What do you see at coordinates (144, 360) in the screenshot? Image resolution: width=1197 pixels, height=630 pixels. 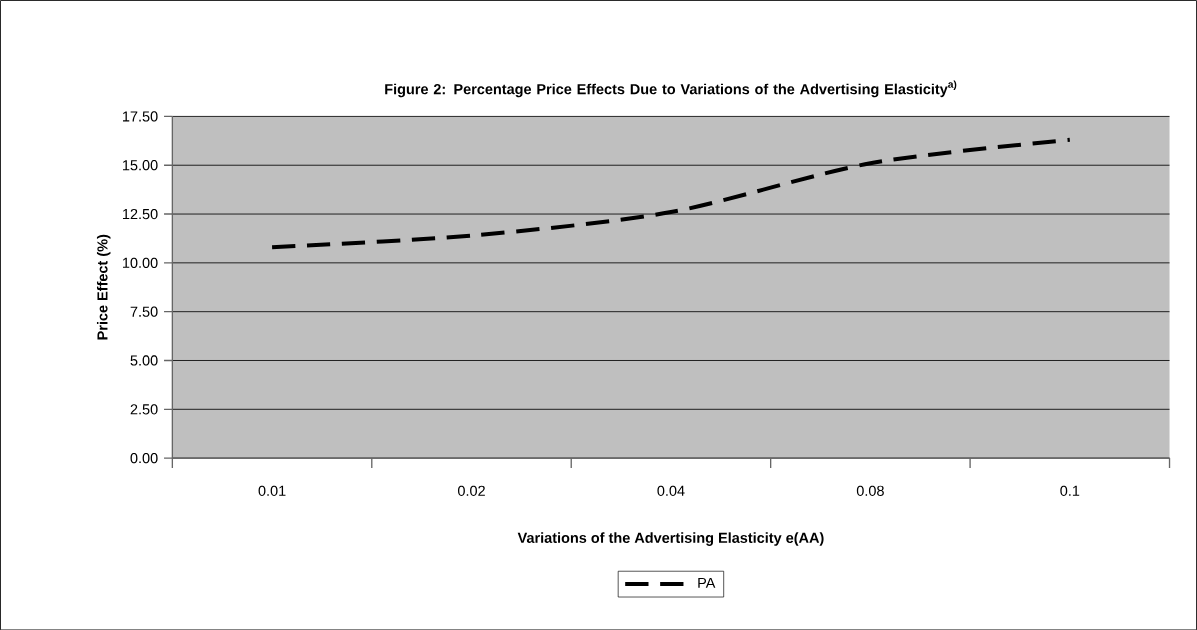 I see `y-tick-label: 5.00` at bounding box center [144, 360].